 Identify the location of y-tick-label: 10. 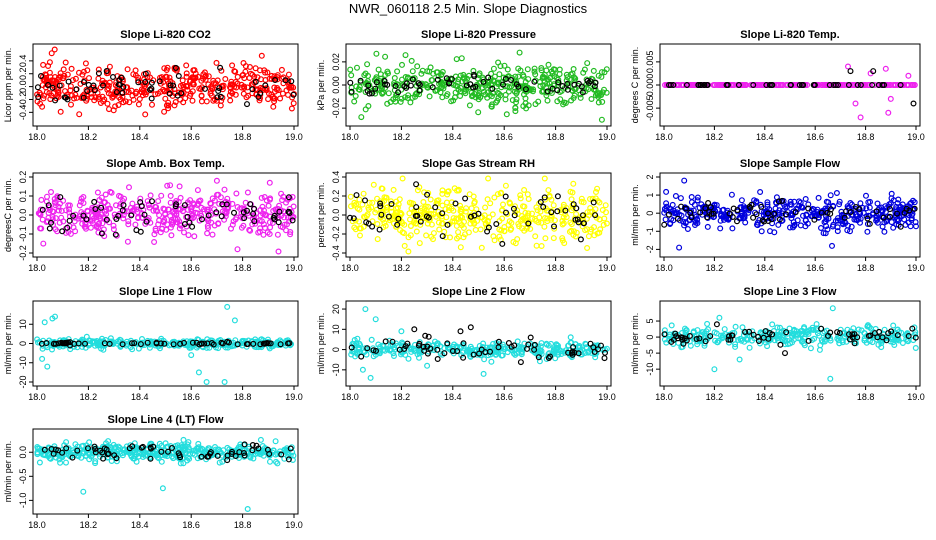
(336, 329).